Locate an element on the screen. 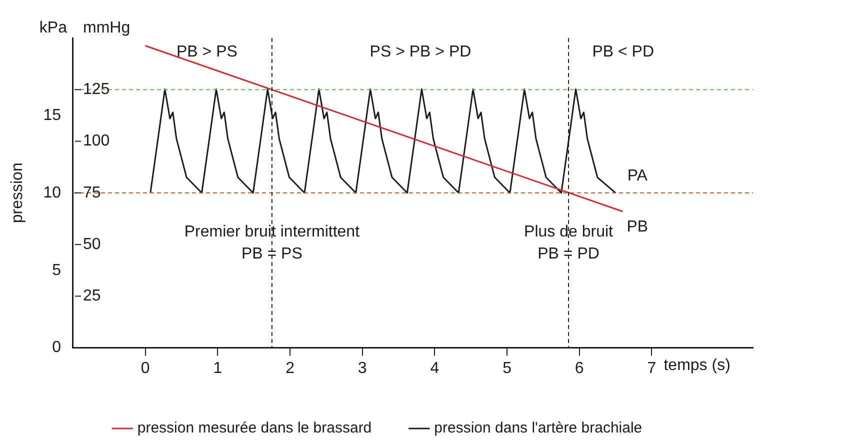  y-tick-label: 0 is located at coordinates (57, 347).